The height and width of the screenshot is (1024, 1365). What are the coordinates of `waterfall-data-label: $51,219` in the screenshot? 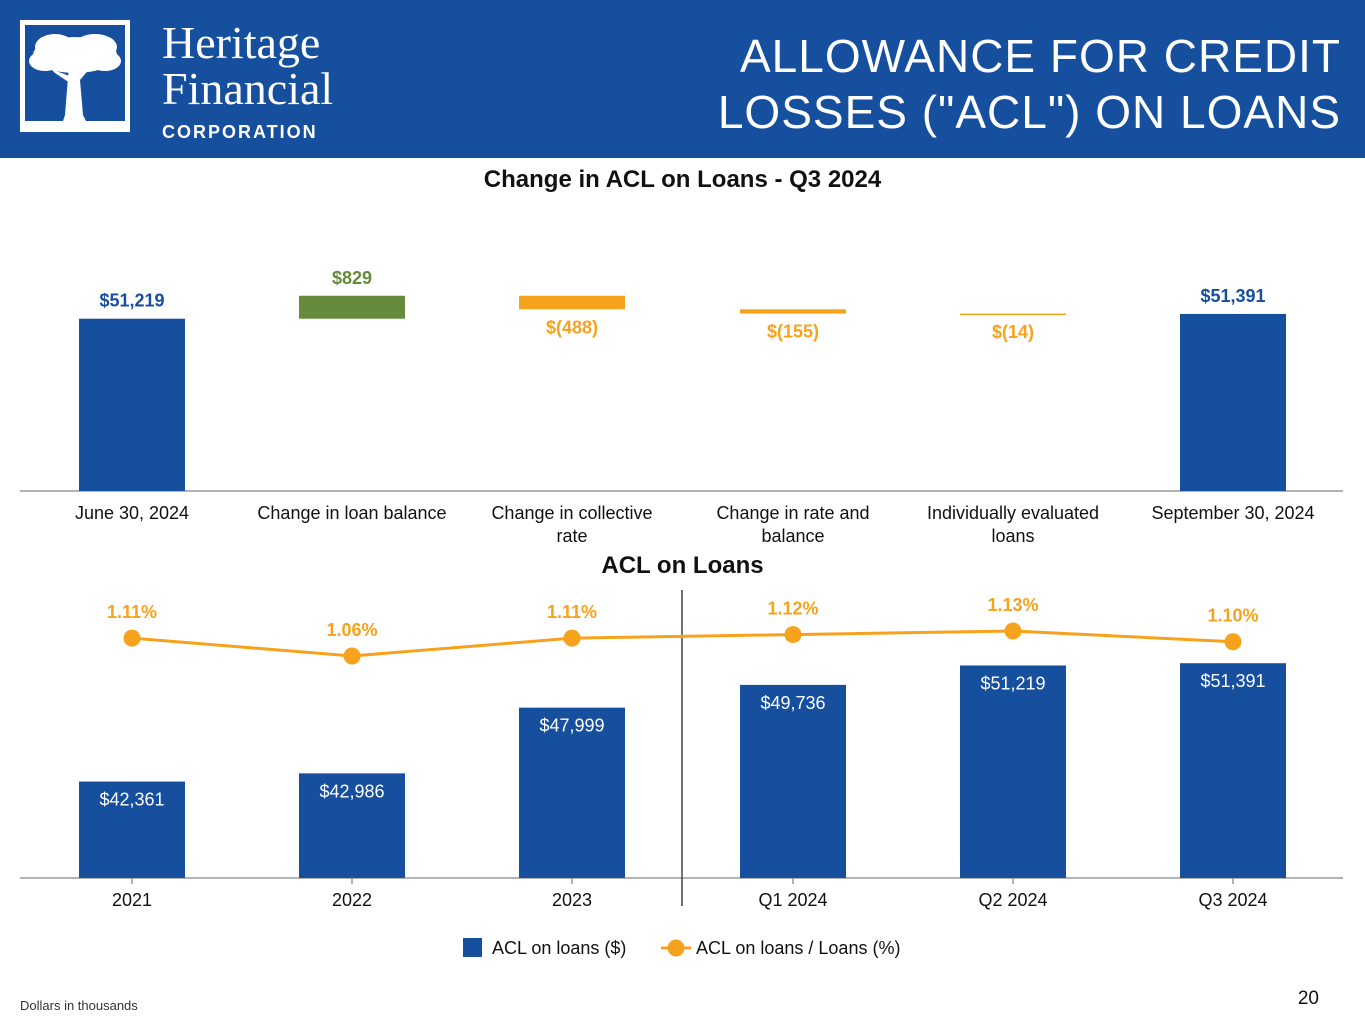 It's located at (131, 301).